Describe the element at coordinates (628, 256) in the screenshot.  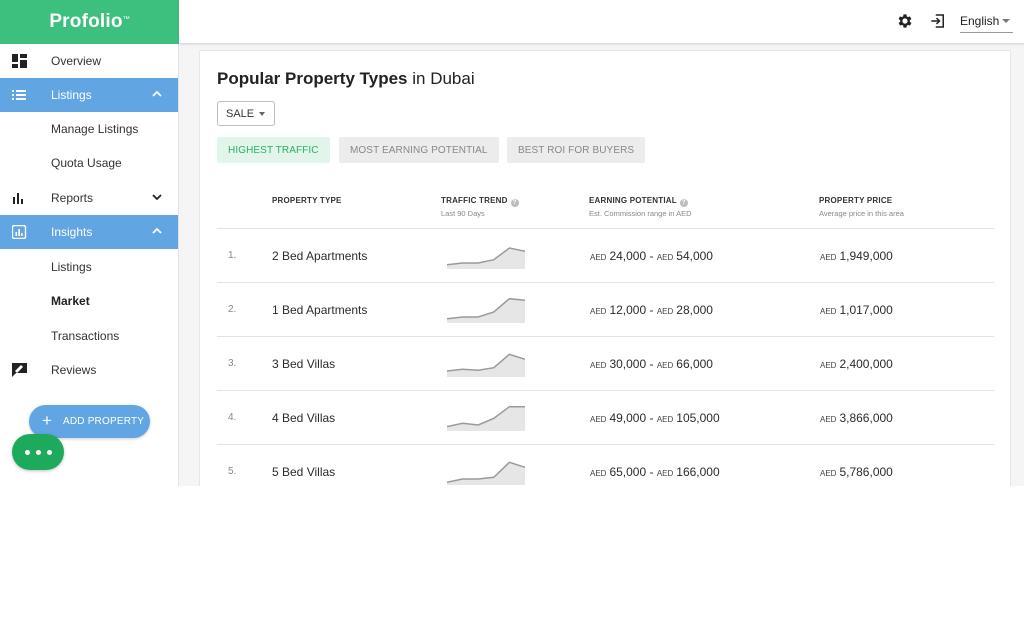
I see `earn-min: 24,000` at that location.